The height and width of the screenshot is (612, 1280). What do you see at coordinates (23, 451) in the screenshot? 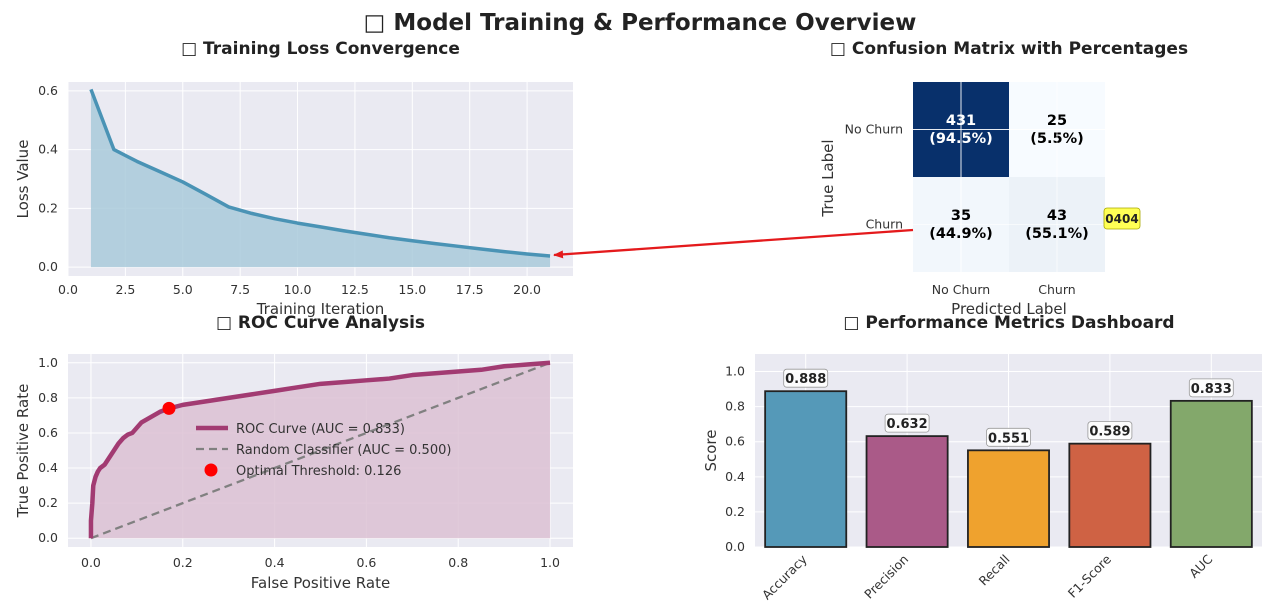
I see `roc-y-axis-label: True Positive Rate` at bounding box center [23, 451].